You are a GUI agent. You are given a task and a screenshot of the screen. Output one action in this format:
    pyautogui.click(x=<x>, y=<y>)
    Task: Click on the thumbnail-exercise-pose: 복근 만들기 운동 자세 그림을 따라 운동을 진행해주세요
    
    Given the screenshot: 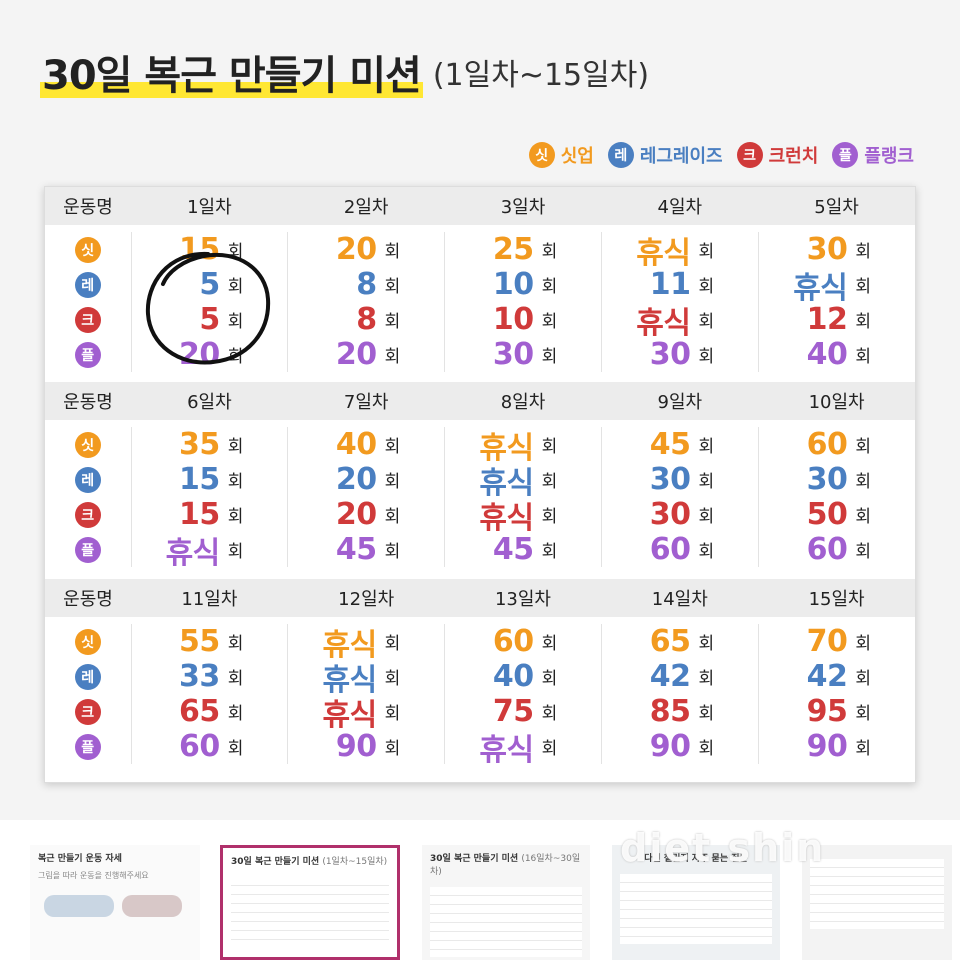 What is the action you would take?
    pyautogui.click(x=115, y=902)
    